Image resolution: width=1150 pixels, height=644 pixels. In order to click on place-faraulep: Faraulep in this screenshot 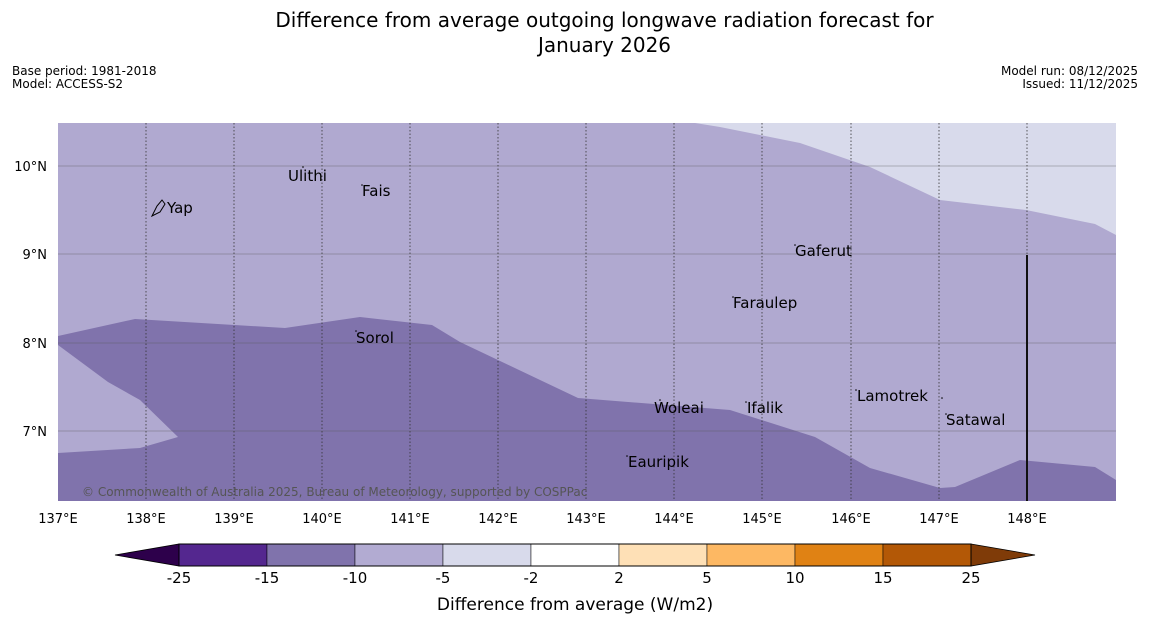, I will do `click(765, 303)`.